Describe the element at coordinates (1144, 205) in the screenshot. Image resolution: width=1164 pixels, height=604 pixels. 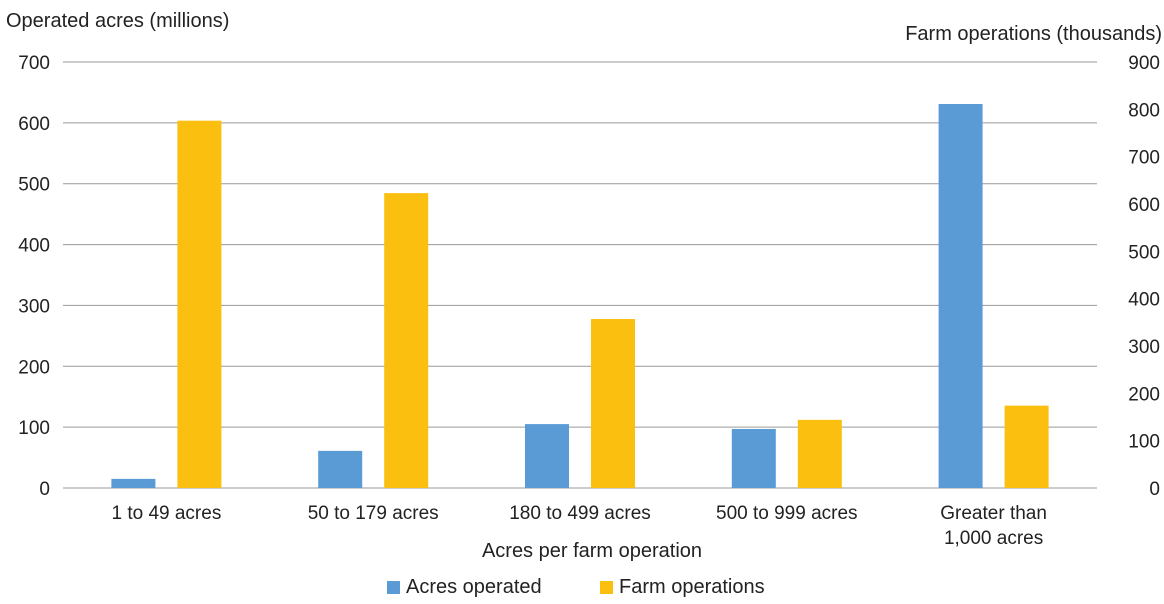
I see `right-tick-label: 600` at that location.